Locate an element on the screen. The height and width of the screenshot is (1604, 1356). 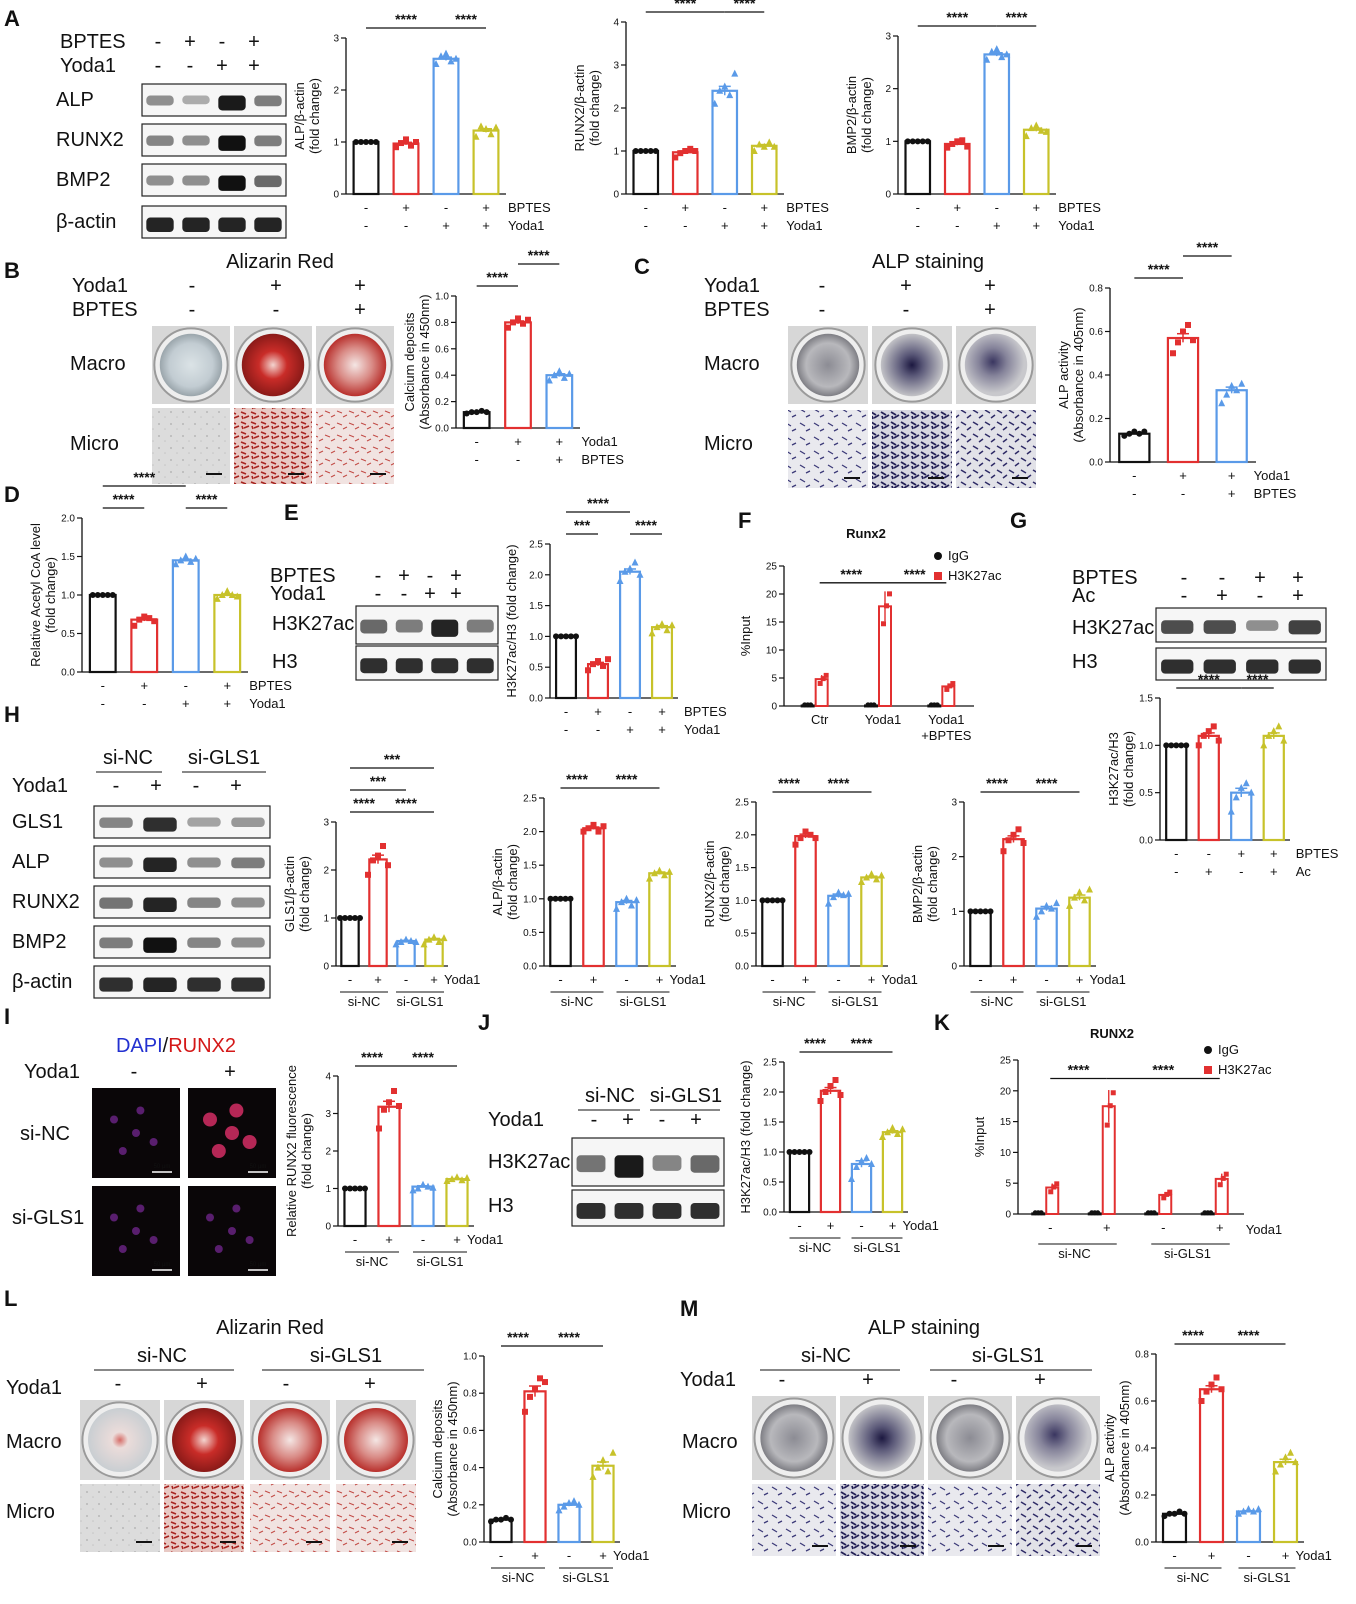
y-axis-label: GLS1/β-actin(fold change) is located at coordinates (297, 894).